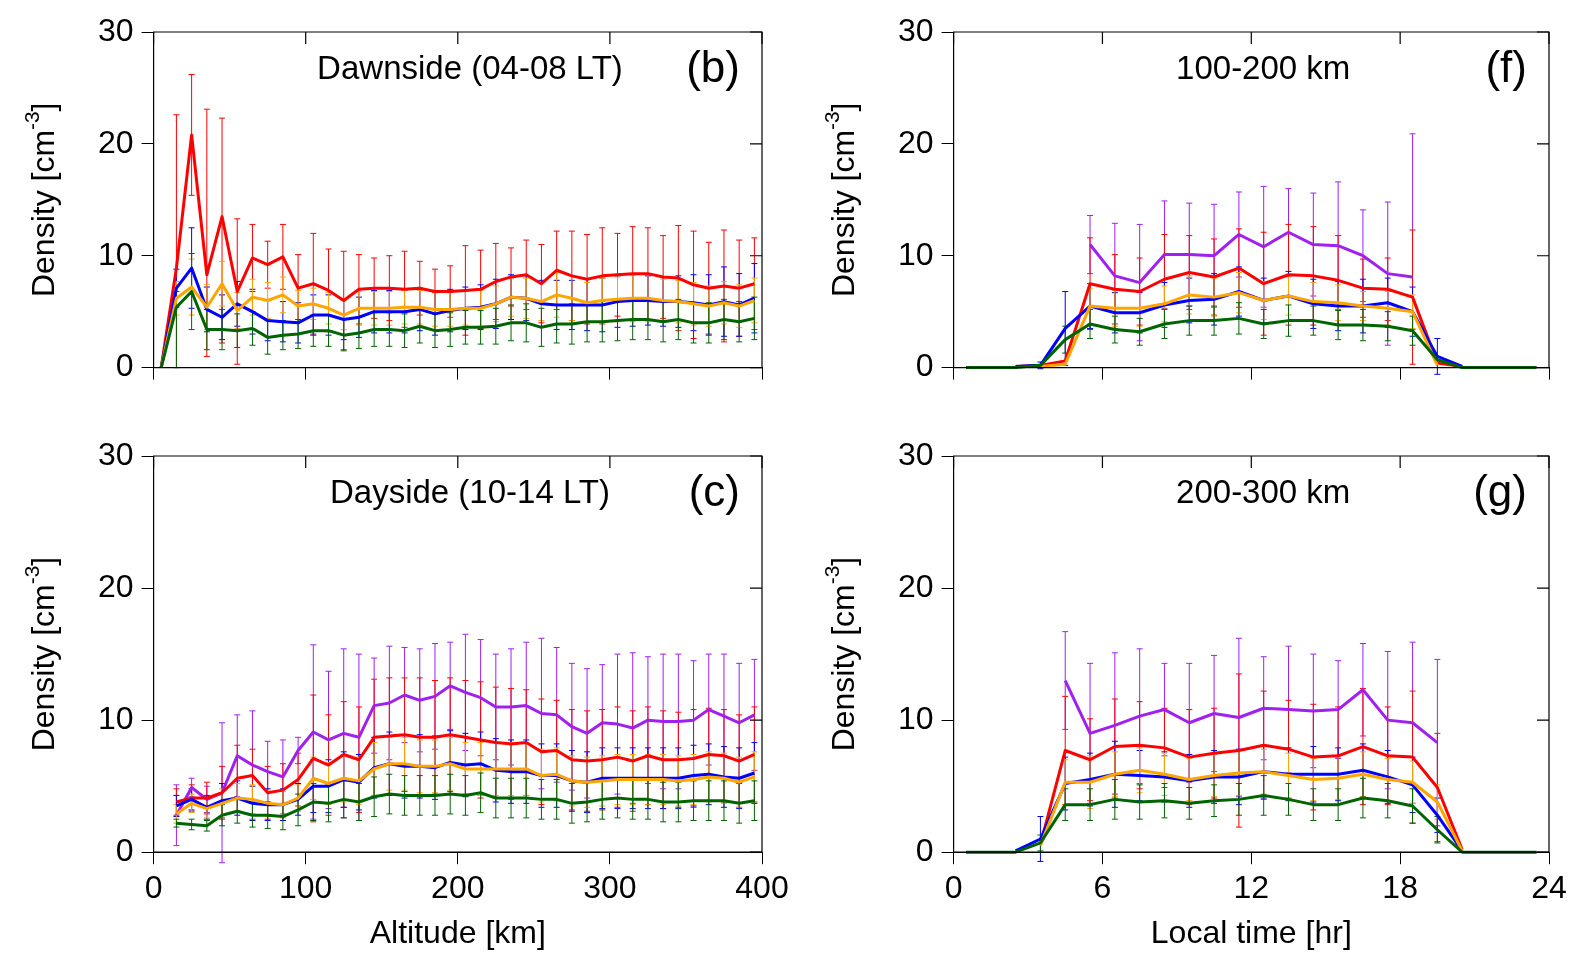 Image resolution: width=1583 pixels, height=965 pixels. What do you see at coordinates (306, 887) in the screenshot?
I see `x-tick-label: 100` at bounding box center [306, 887].